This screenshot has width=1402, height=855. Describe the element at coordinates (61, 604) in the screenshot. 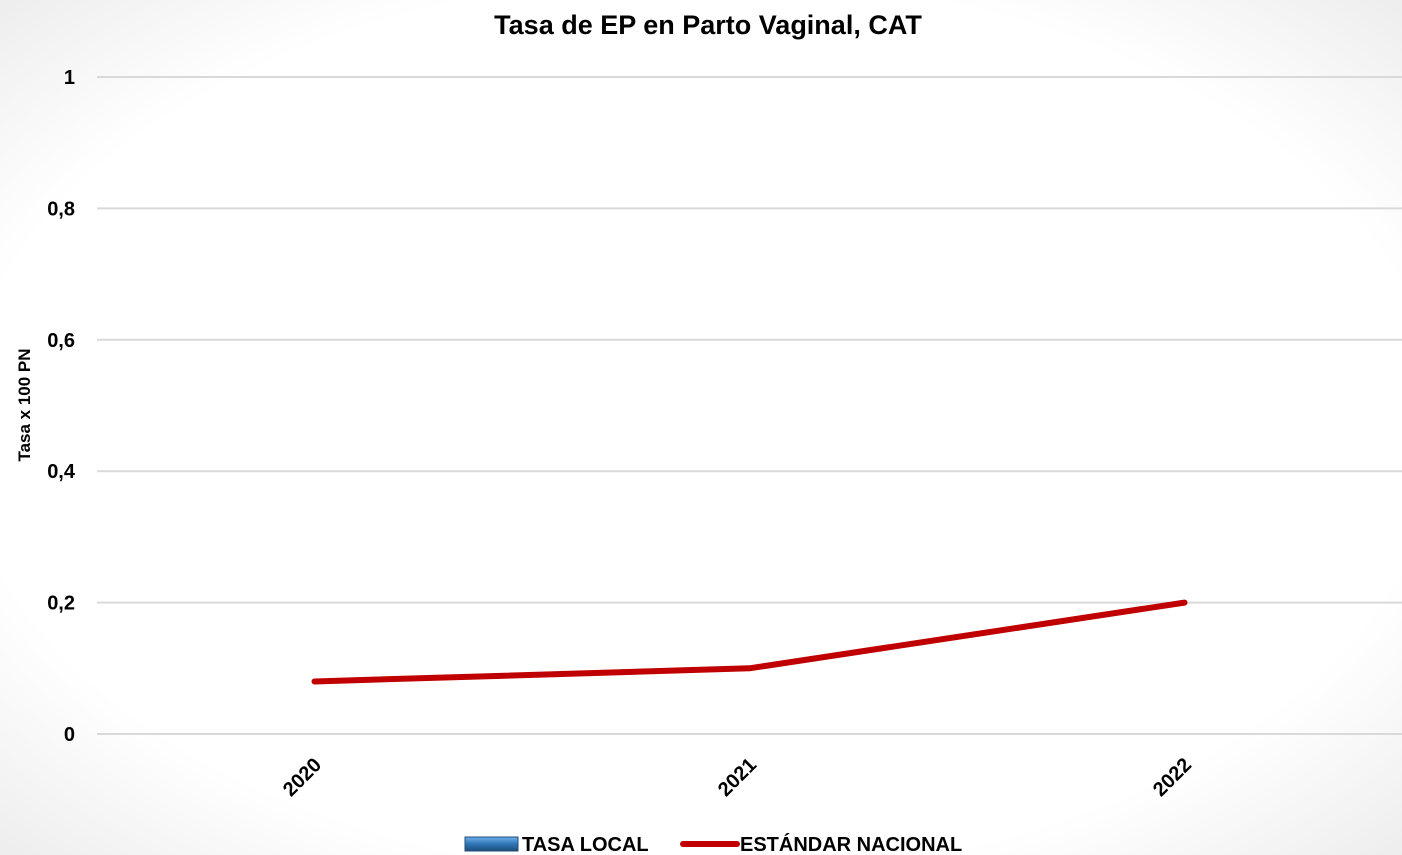

I see `y-tick-label: 0,2` at that location.